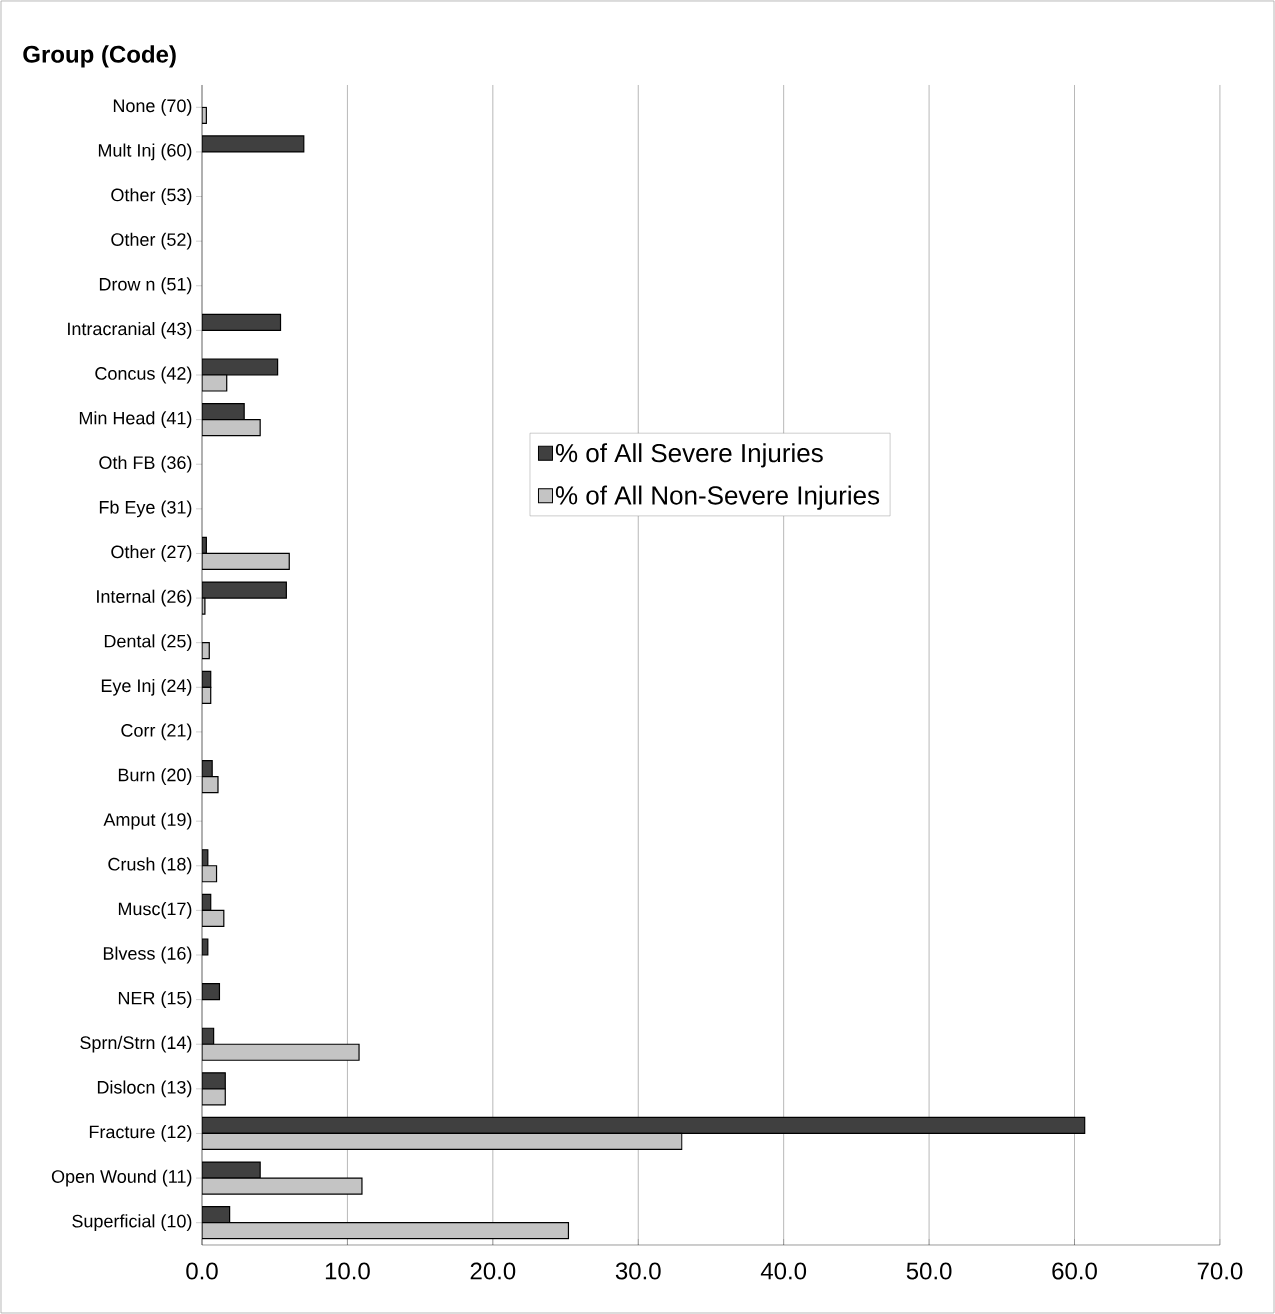 This screenshot has height=1314, width=1275. I want to click on x-tick-label: 50.0, so click(929, 1271).